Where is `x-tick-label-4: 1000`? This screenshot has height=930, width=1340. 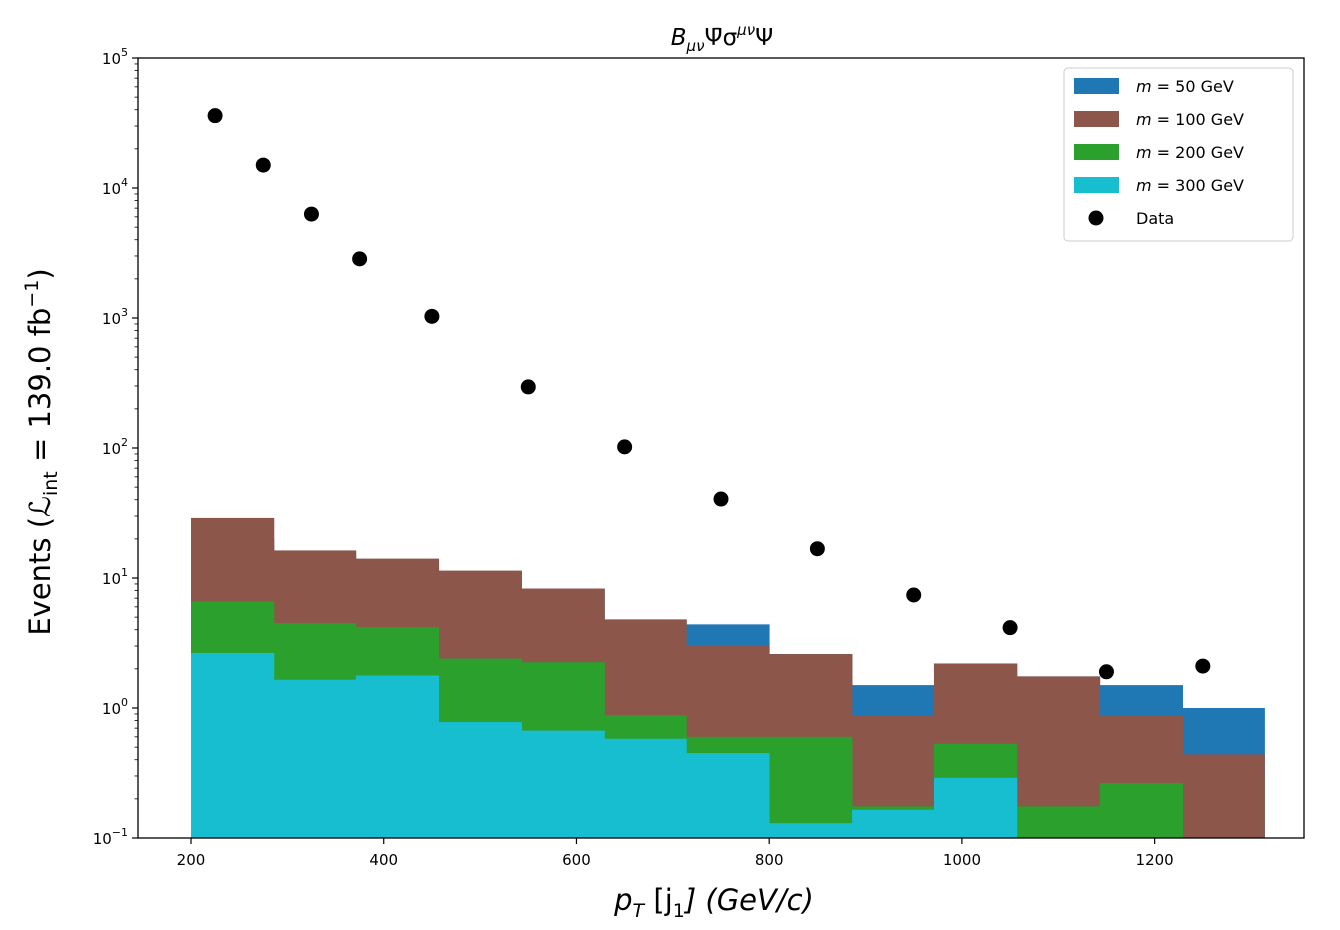
x-tick-label-4: 1000 is located at coordinates (962, 860).